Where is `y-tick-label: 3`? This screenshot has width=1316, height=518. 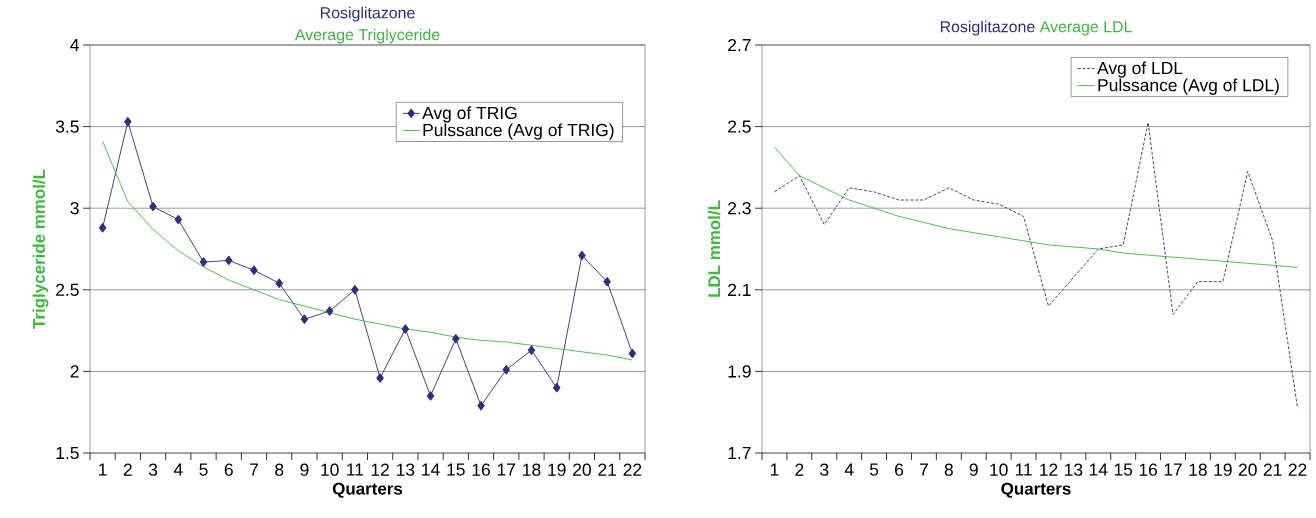
y-tick-label: 3 is located at coordinates (74, 208).